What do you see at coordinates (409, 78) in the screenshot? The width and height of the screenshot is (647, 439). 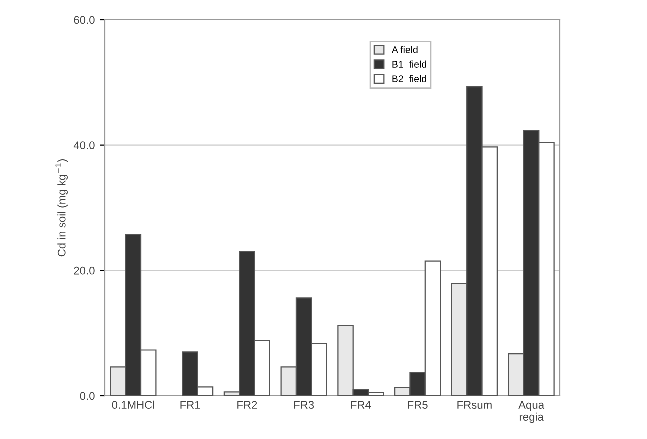 I see `legend-label: B2 field` at bounding box center [409, 78].